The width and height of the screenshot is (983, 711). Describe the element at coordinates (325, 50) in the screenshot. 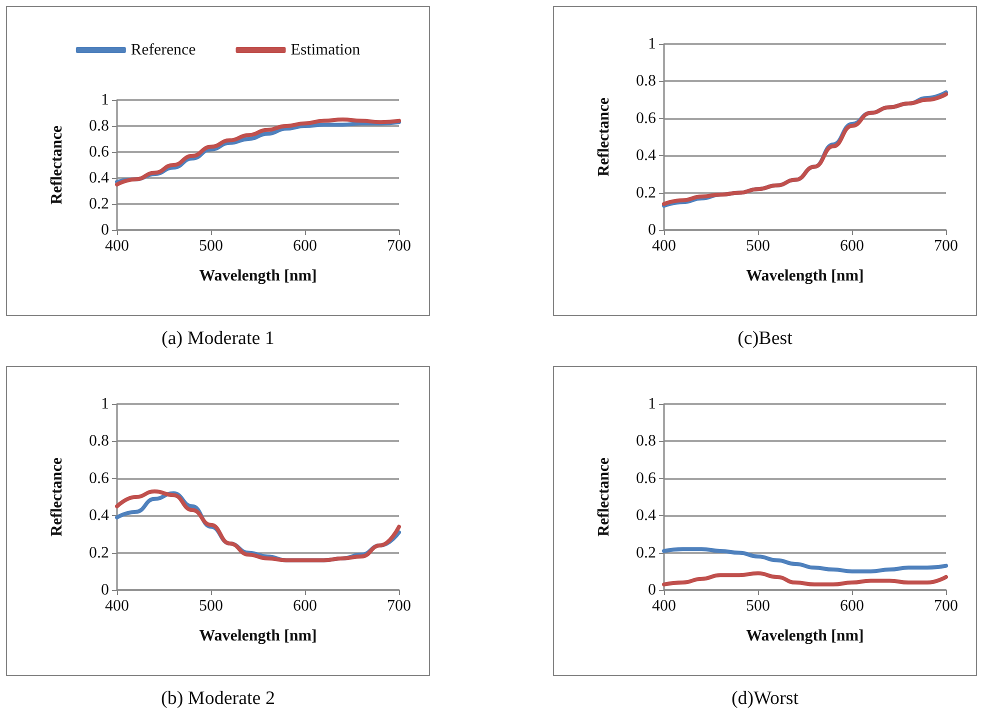

I see `legend-label: Estimation` at that location.